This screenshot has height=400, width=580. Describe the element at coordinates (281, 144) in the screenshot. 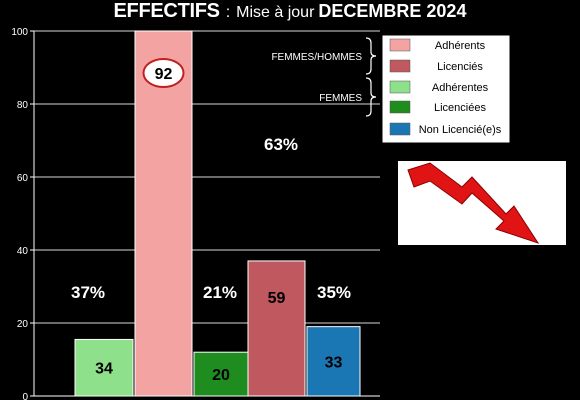

I see `percent-label: 63%` at that location.